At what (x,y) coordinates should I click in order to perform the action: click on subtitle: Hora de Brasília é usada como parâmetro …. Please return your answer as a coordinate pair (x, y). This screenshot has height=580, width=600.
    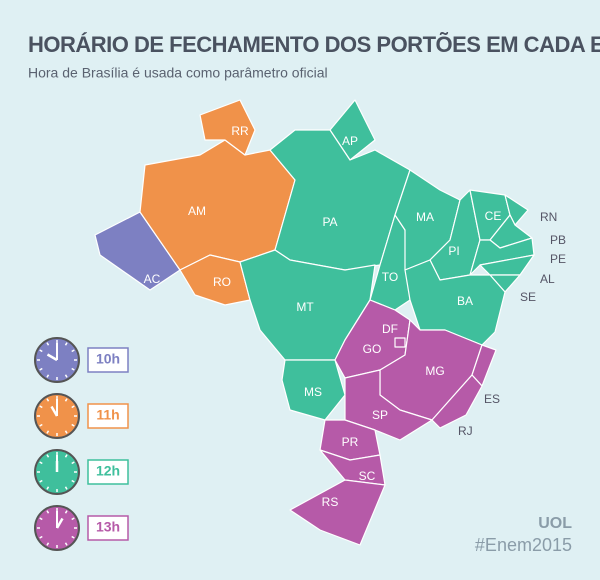
    Looking at the image, I should click on (178, 73).